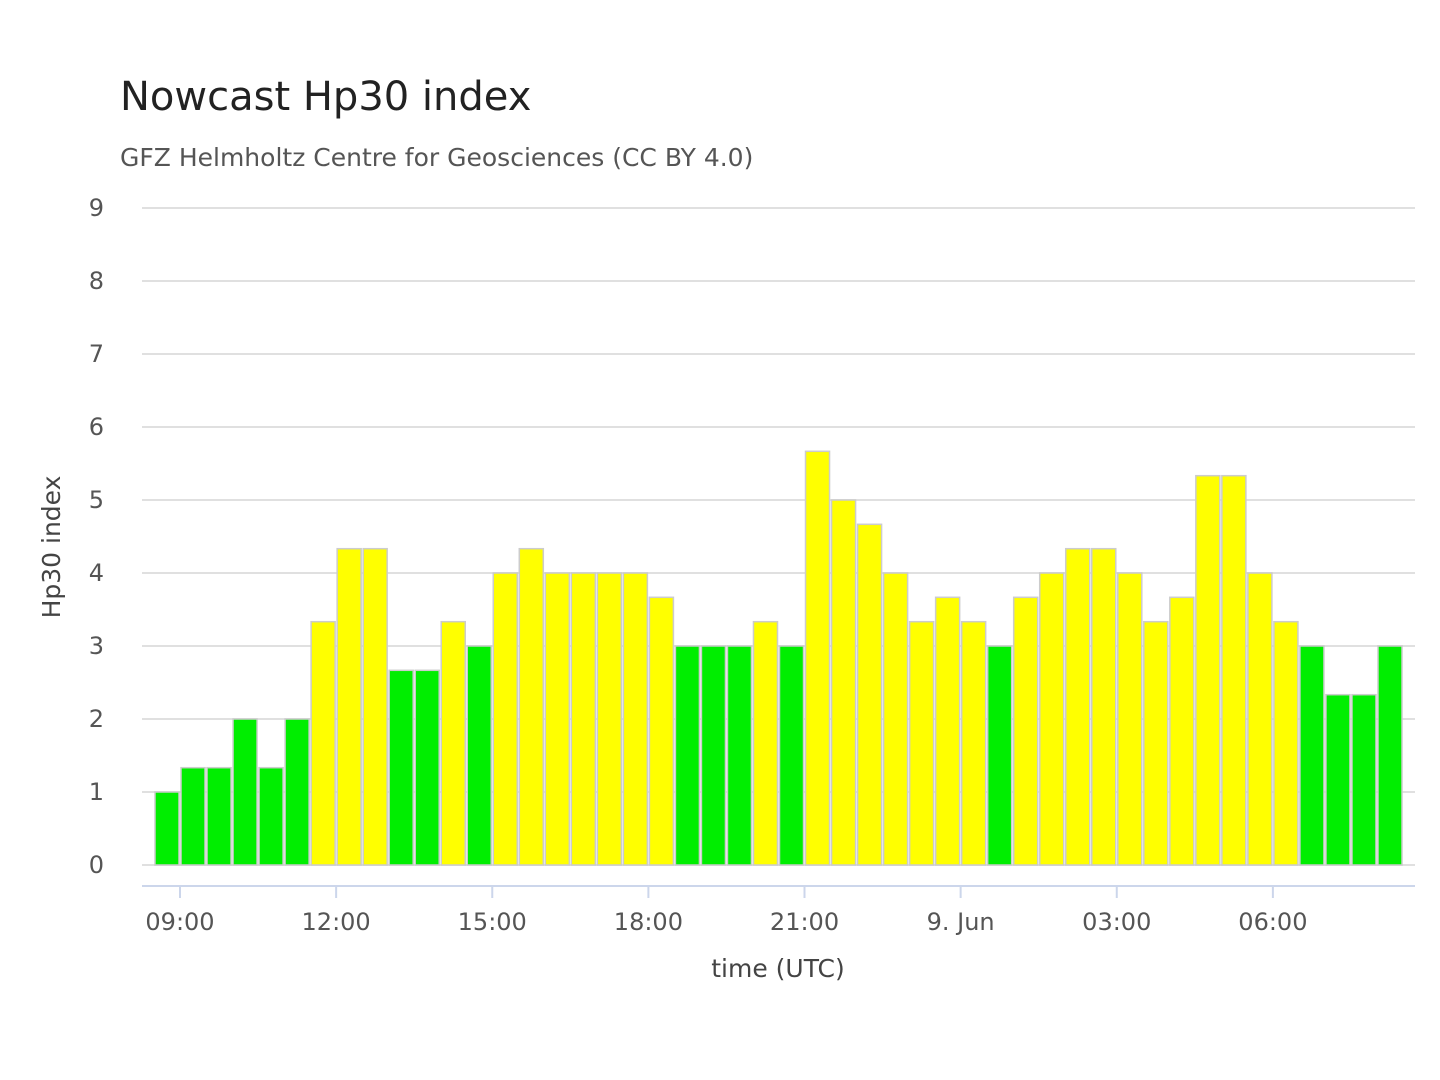 The height and width of the screenshot is (1080, 1440). What do you see at coordinates (1116, 922) in the screenshot?
I see `x-tick-label: 03:00` at bounding box center [1116, 922].